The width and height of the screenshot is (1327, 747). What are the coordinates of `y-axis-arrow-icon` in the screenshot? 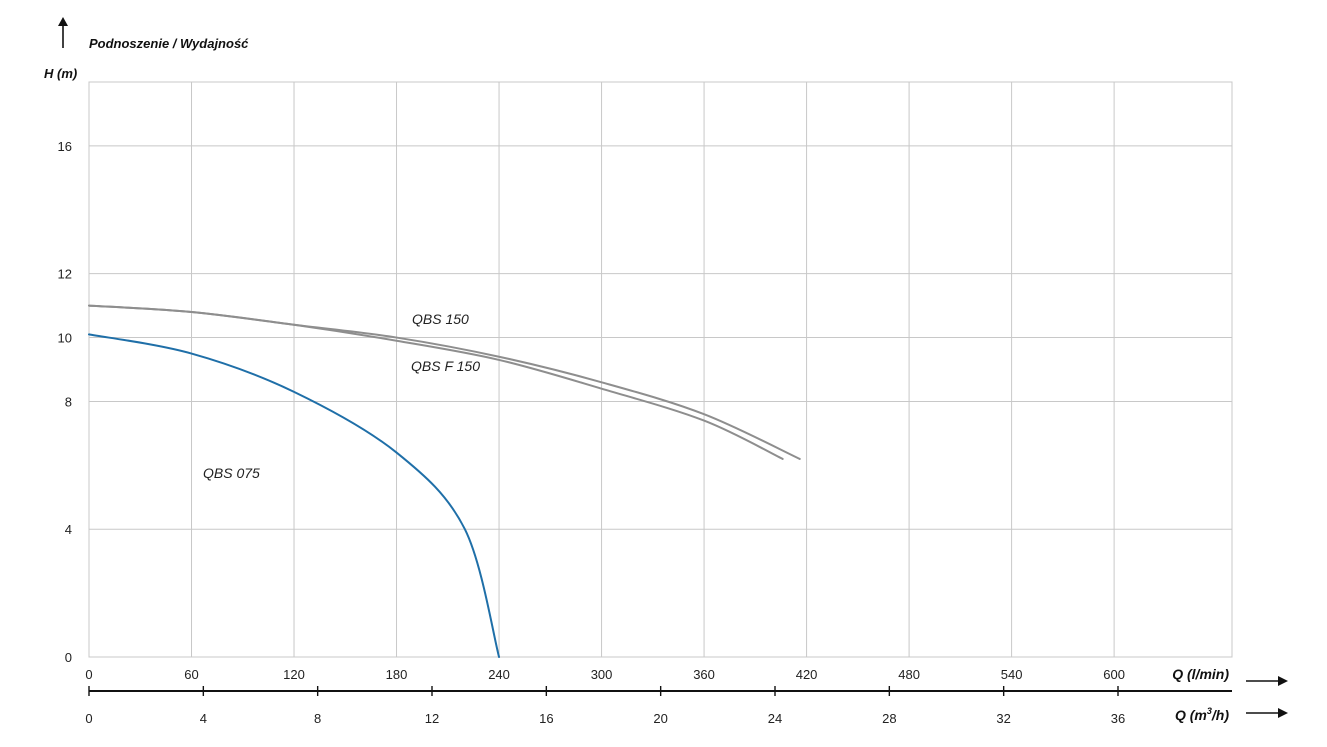 It's located at (63, 32).